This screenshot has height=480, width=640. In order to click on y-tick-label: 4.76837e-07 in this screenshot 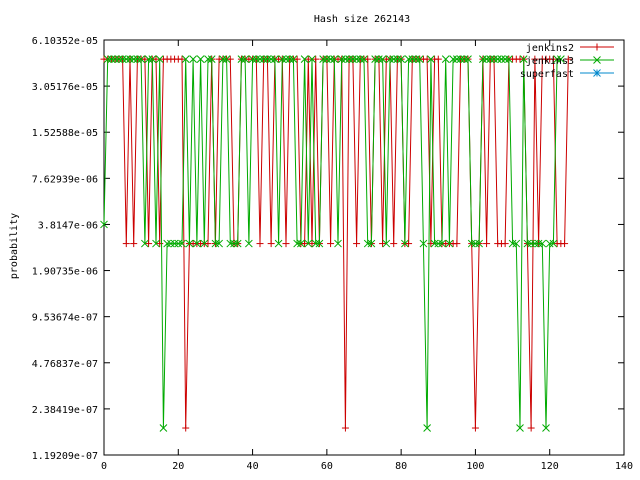, I will do `click(65, 364)`.